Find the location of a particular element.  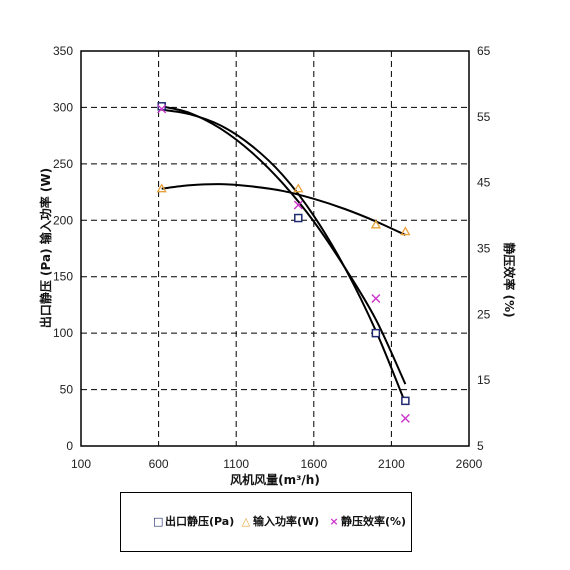

triangle-marker-icon: △ is located at coordinates (246, 521).